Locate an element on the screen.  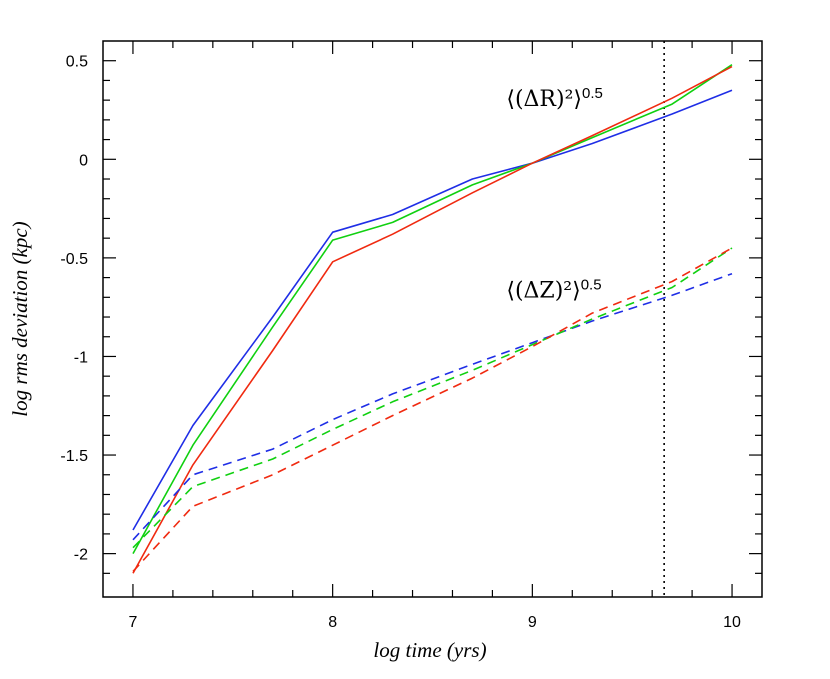
x-axis-title: log time (yrs) is located at coordinates (429, 650).